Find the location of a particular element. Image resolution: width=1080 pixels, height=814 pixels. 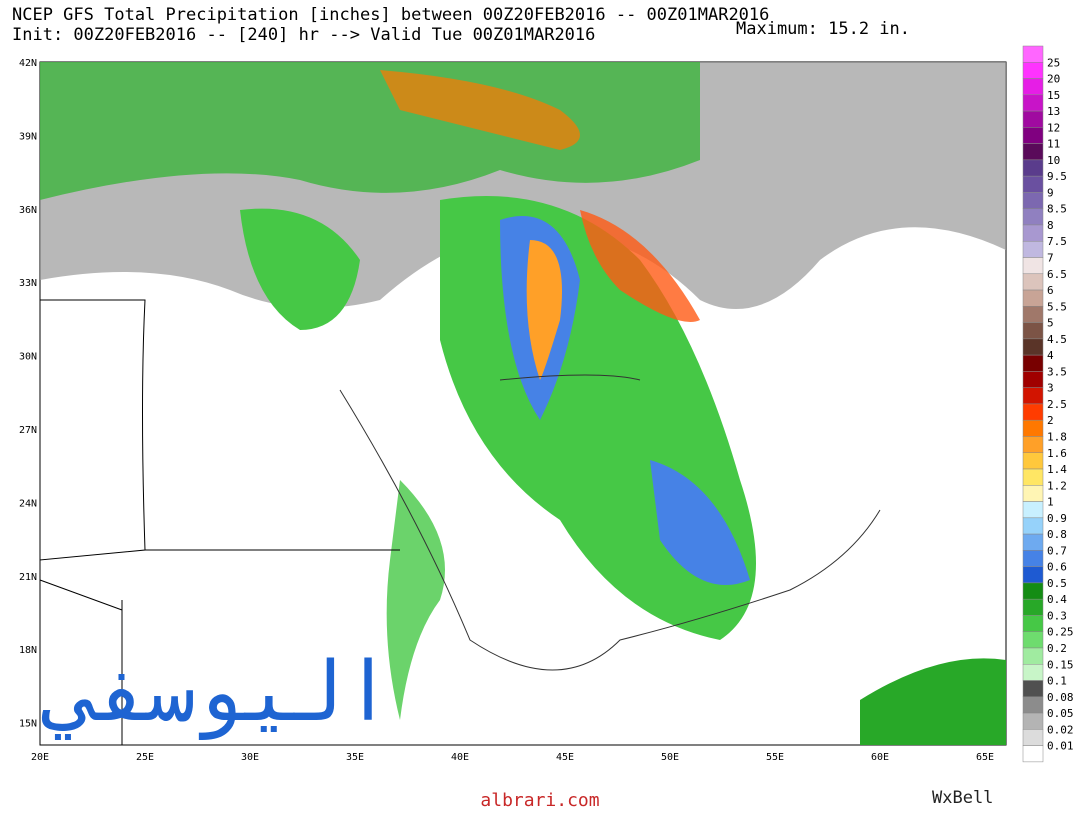

lon-label: 60E is located at coordinates (880, 757).